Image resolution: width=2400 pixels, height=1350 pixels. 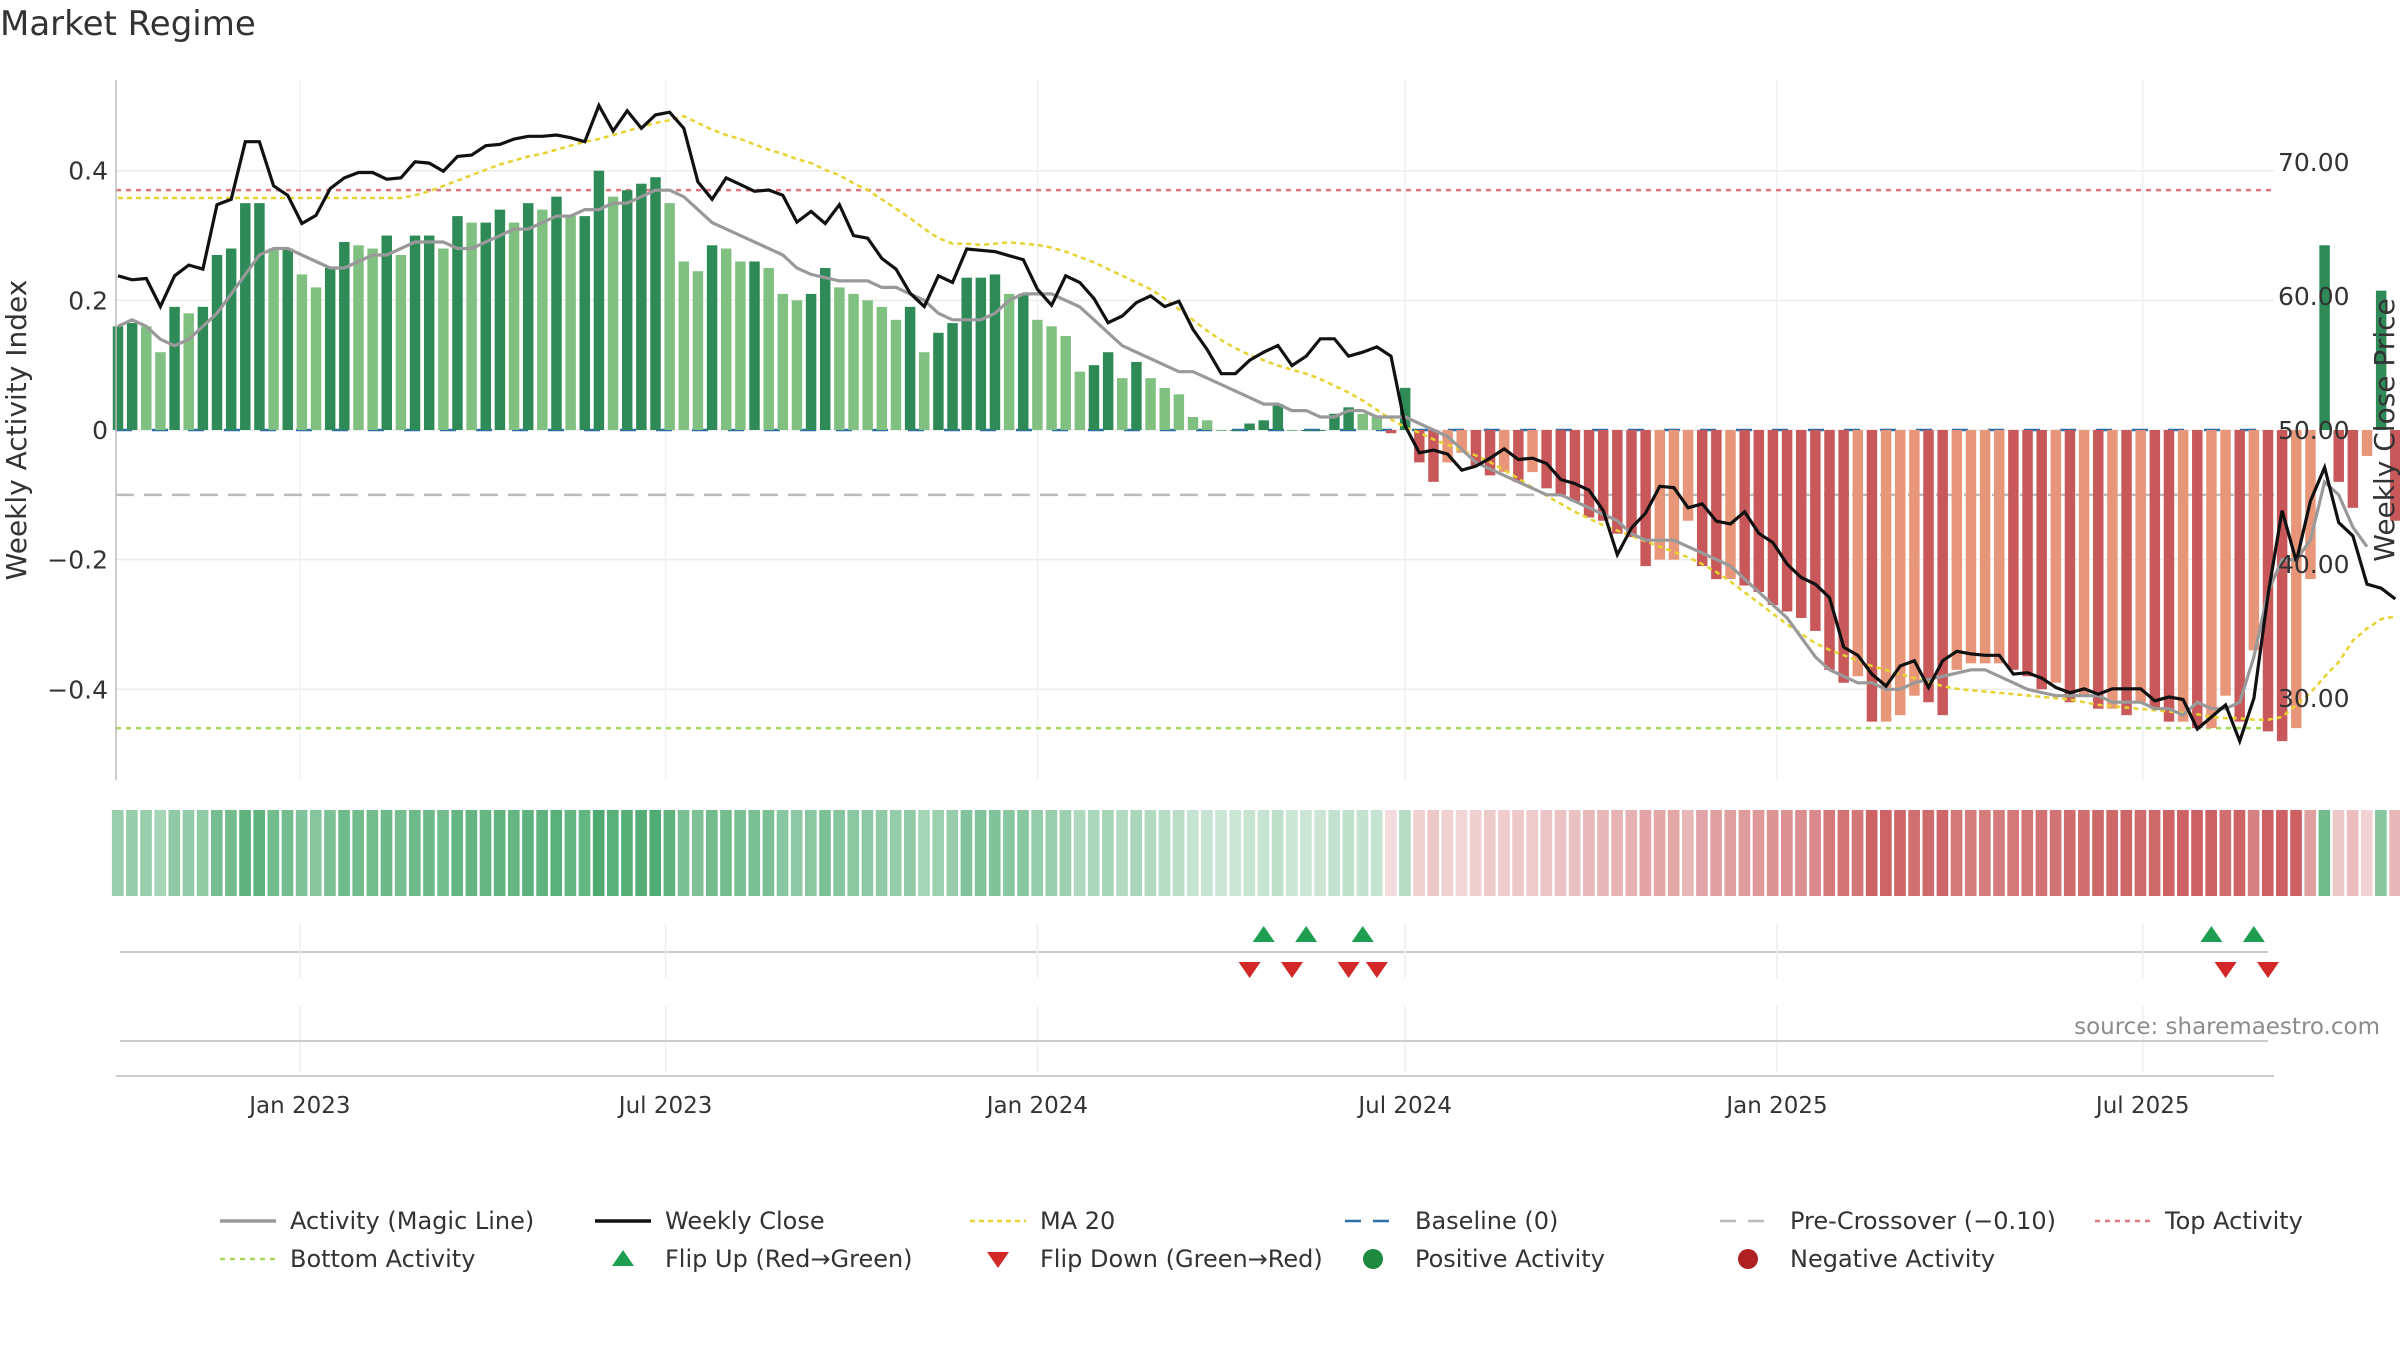 I want to click on legend-label: Baseline (0), so click(x=1487, y=1221).